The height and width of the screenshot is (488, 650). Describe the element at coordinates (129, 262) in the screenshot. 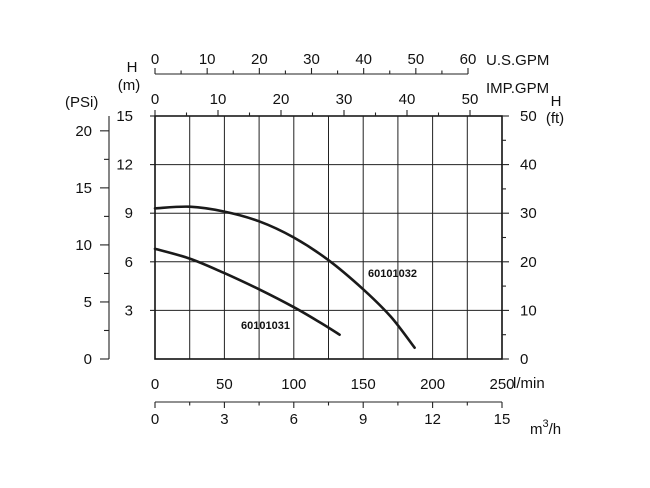

I see `left-m-tick-label: 6` at that location.